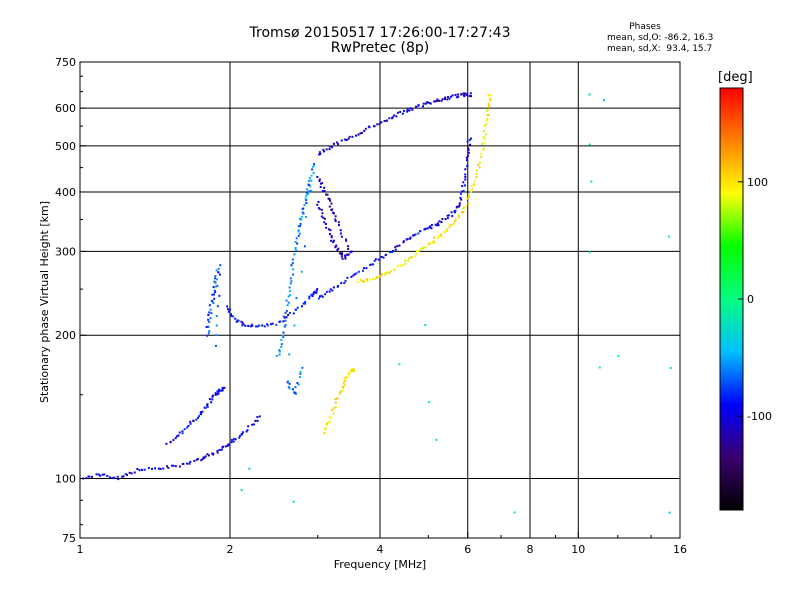  Describe the element at coordinates (755, 299) in the screenshot. I see `colorbar-ticks: 100 0 -100` at that location.